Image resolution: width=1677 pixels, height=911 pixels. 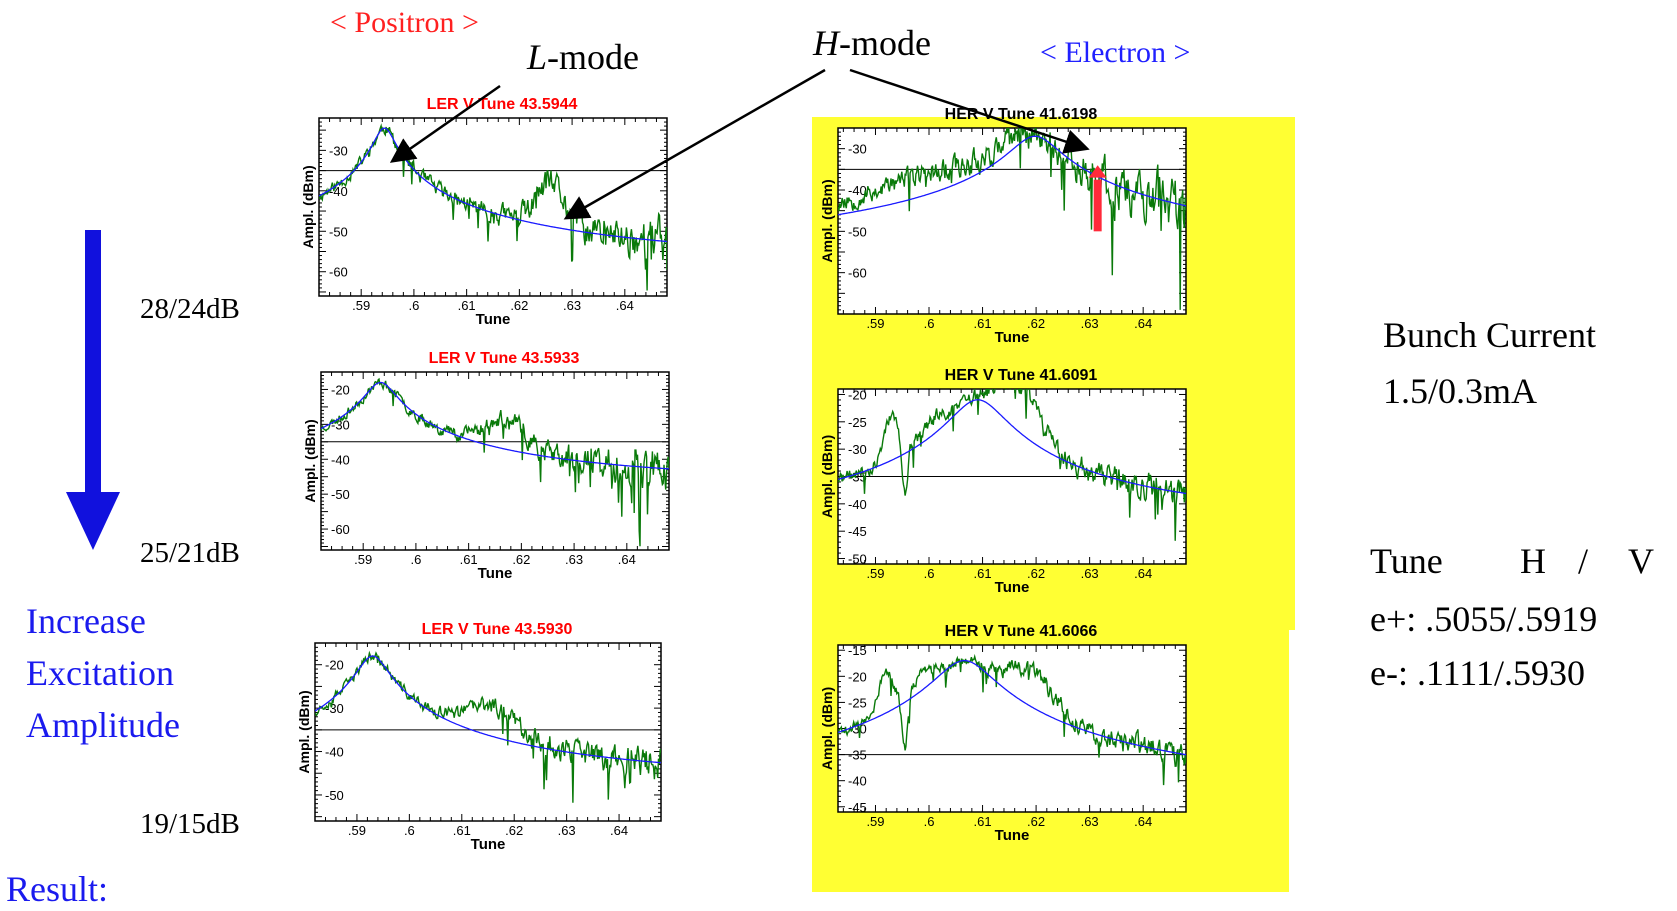 I want to click on ler2-traces, so click(x=495, y=462).